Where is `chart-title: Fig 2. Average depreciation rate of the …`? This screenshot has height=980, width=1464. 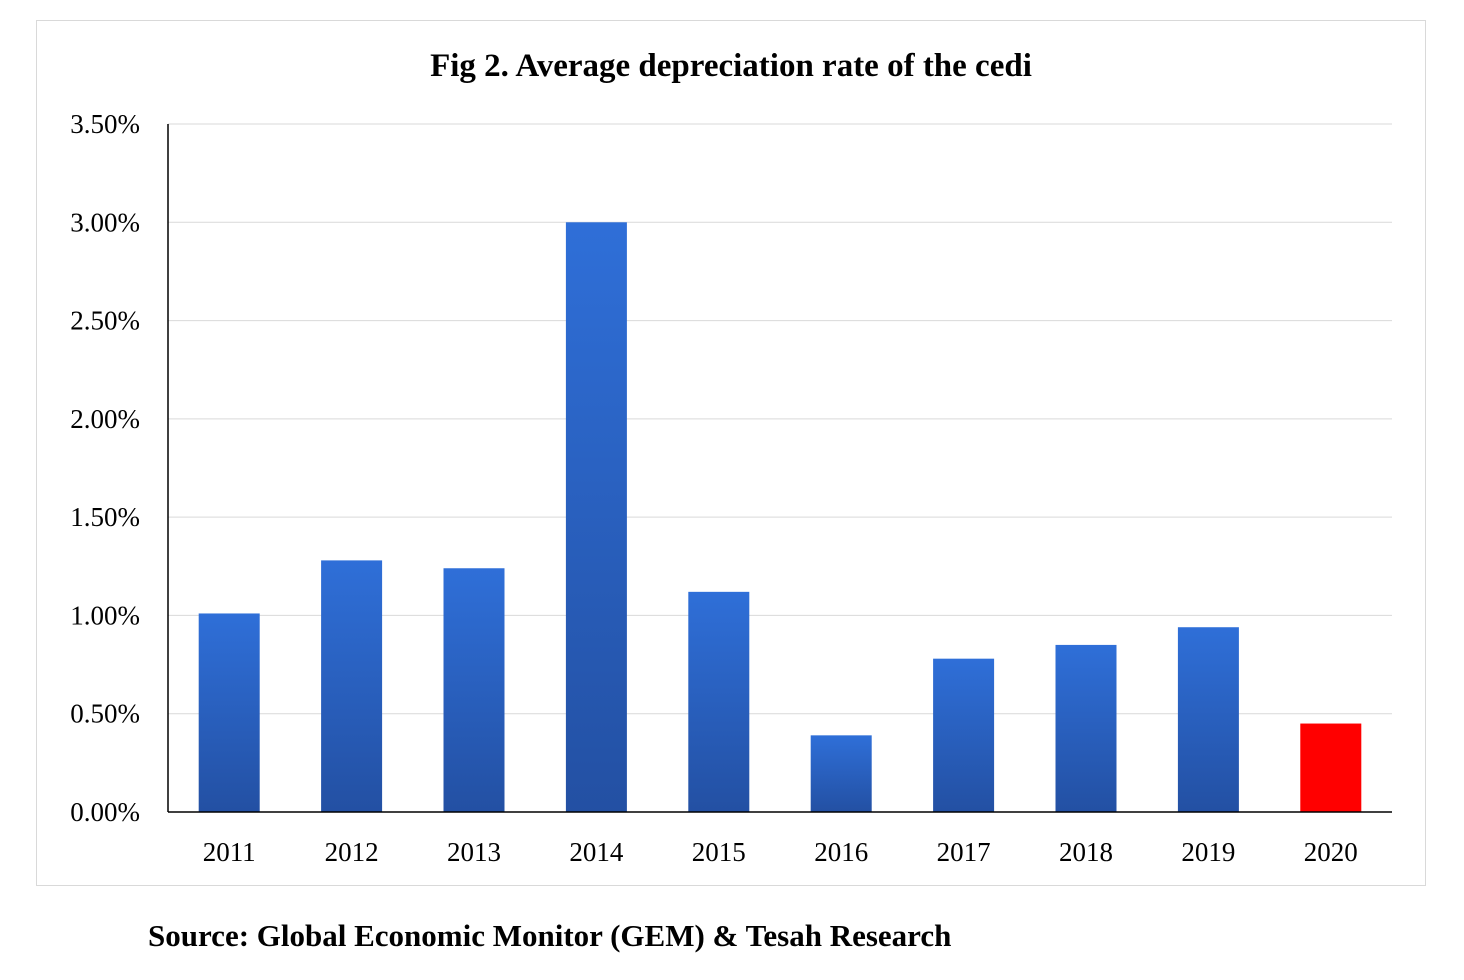
chart-title: Fig 2. Average depreciation rate of the … is located at coordinates (731, 66).